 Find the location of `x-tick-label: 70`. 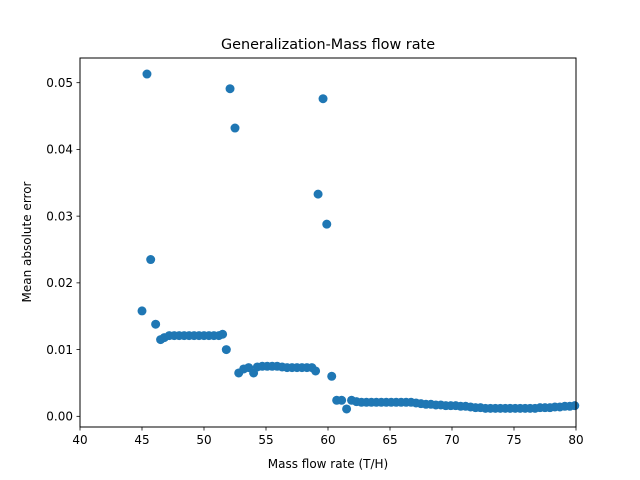

x-tick-label: 70 is located at coordinates (451, 440).